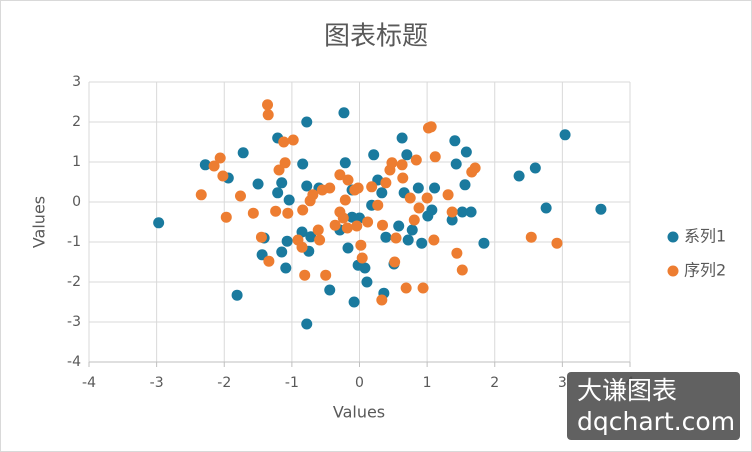 The image size is (752, 452). Describe the element at coordinates (627, 390) in the screenshot. I see `watermark-line: 大谦图表` at that location.